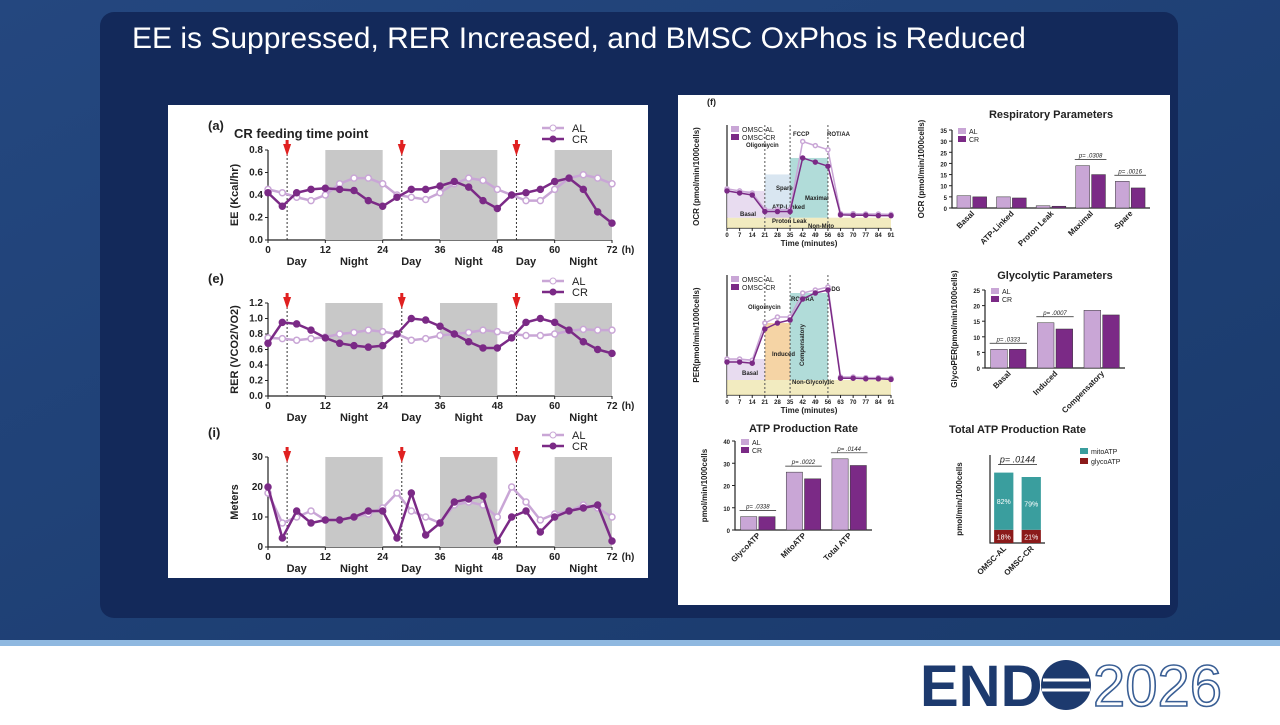 The height and width of the screenshot is (725, 1280). What do you see at coordinates (498, 406) in the screenshot?
I see `x-tick-label: 48` at bounding box center [498, 406].